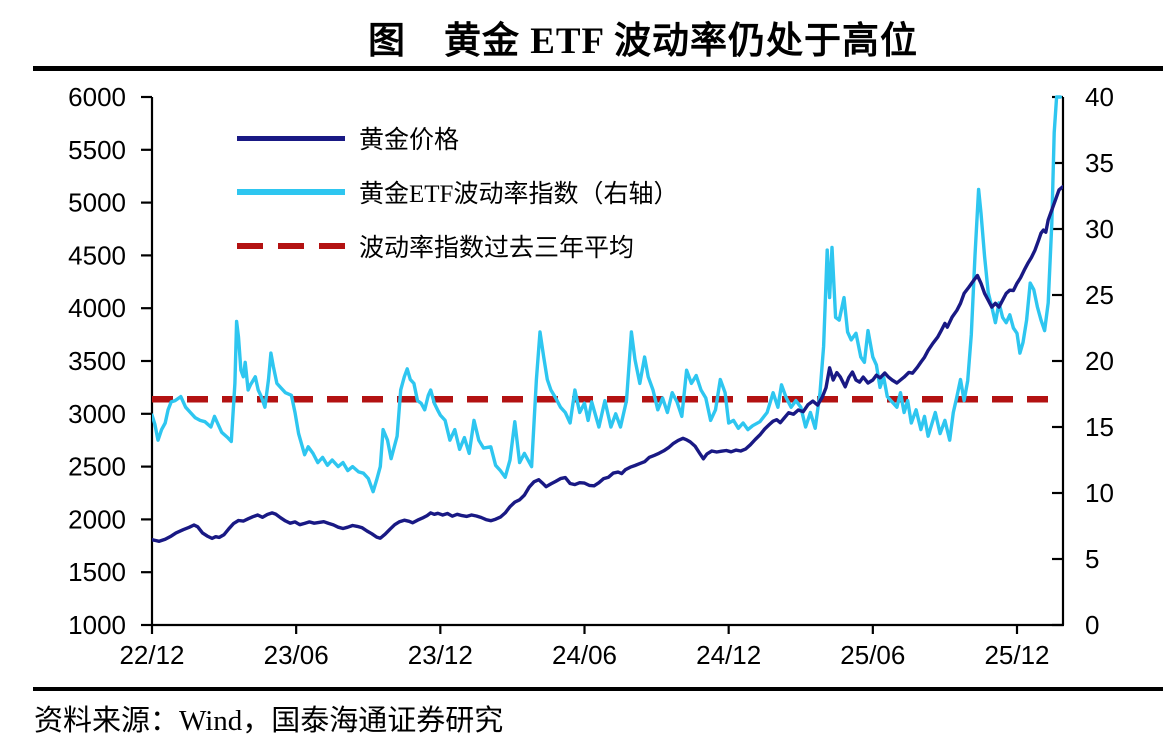  Describe the element at coordinates (97, 97) in the screenshot. I see `left-axis-tick-label: 6000` at that location.